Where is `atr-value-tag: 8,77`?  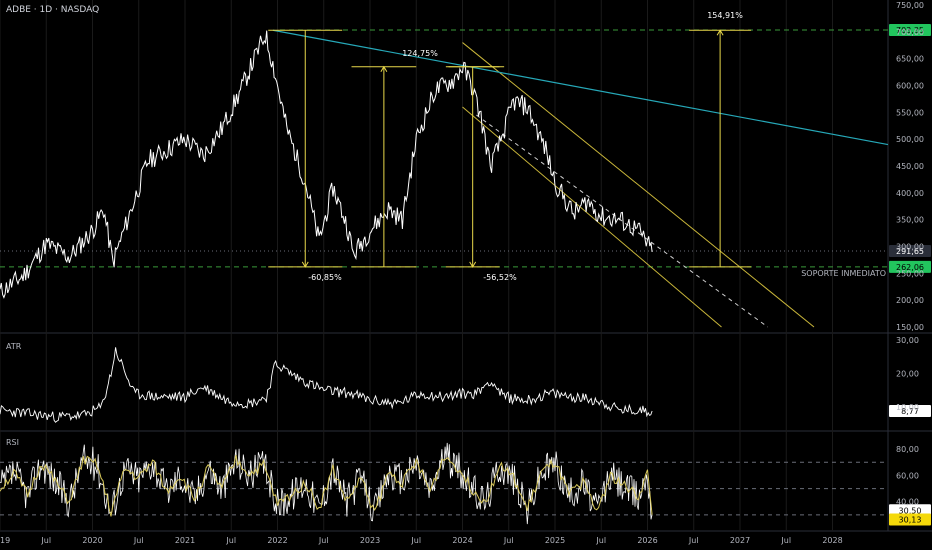
atr-value-tag: 8,77 is located at coordinates (910, 411).